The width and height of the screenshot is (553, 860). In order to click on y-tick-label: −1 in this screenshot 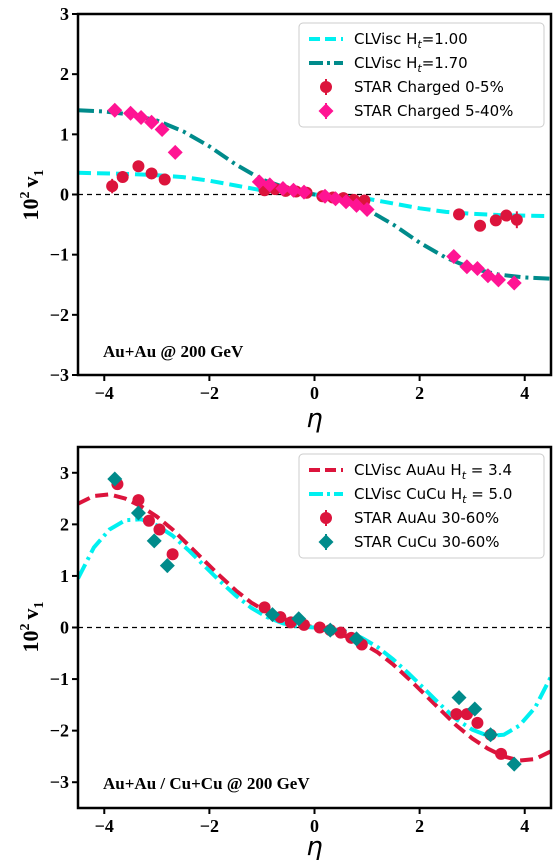, I will do `click(59, 679)`.